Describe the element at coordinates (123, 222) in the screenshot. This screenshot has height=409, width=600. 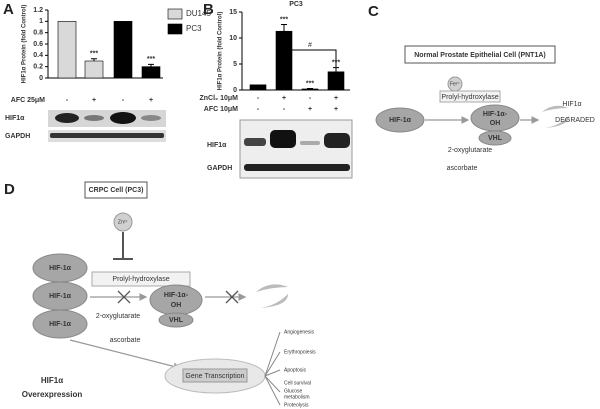
I see `inhibitor` at that location.